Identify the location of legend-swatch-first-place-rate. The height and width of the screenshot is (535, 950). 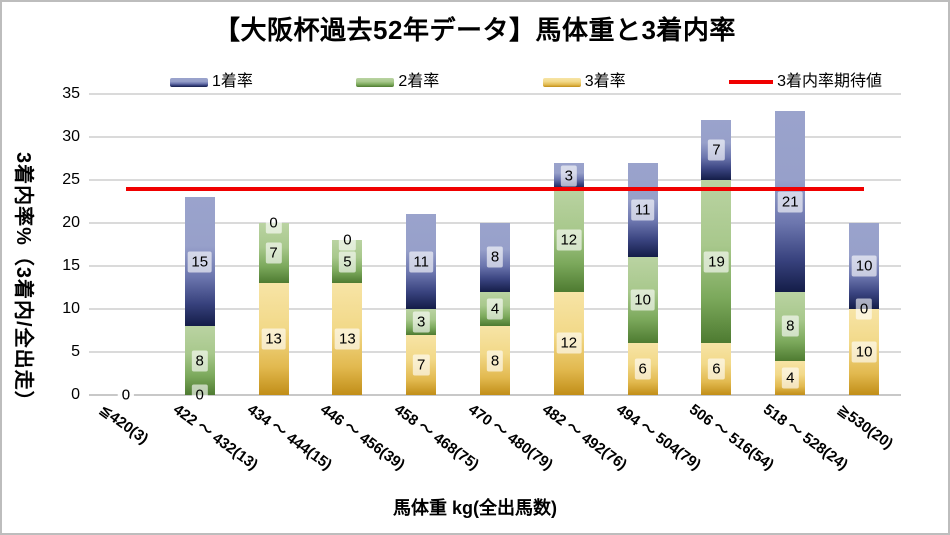
(189, 82).